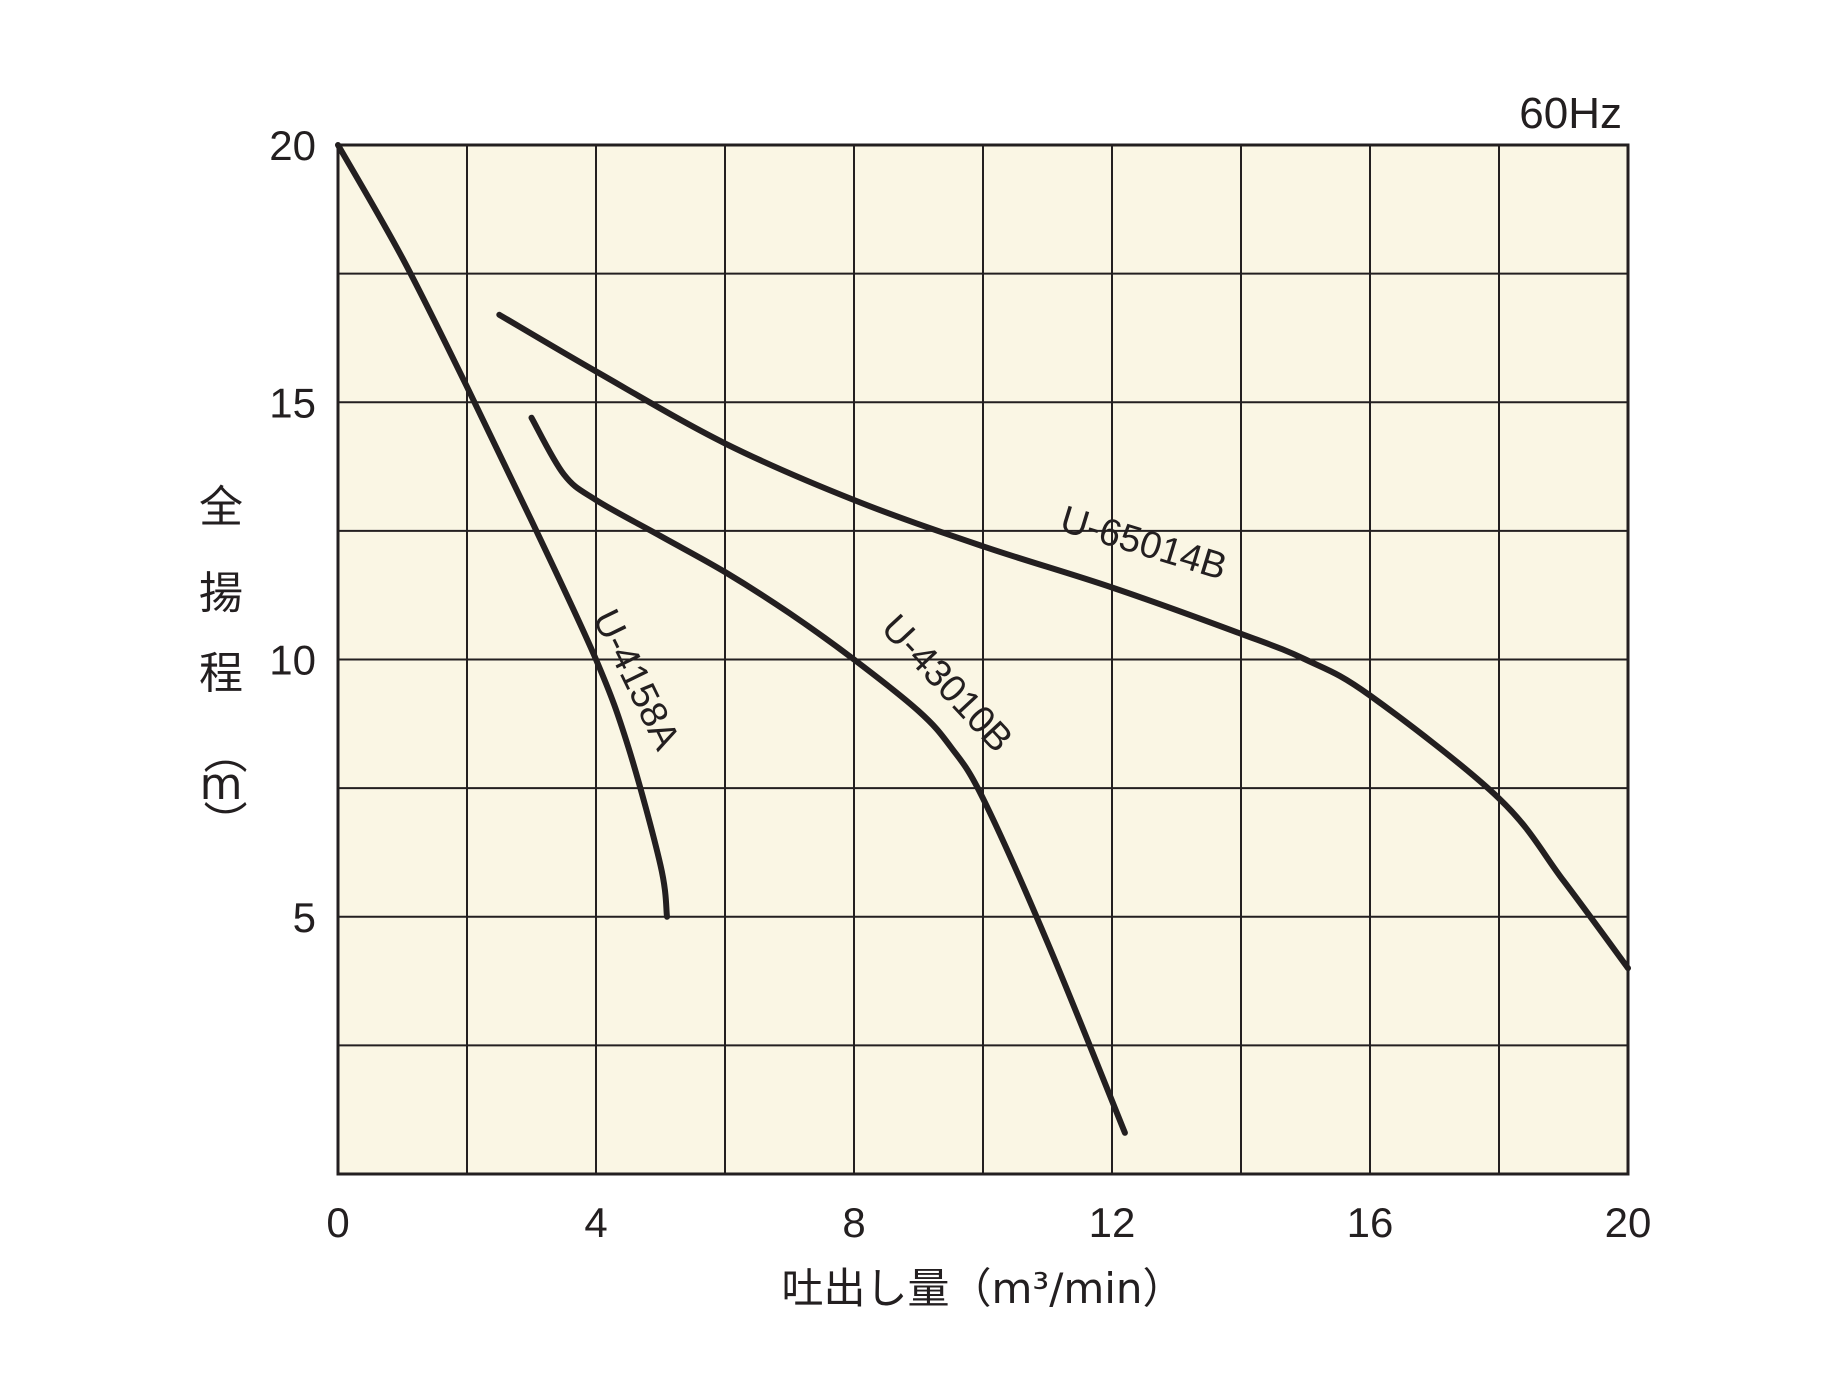 The width and height of the screenshot is (1826, 1381). I want to click on y-axis-title-char: ）, so click(223, 822).